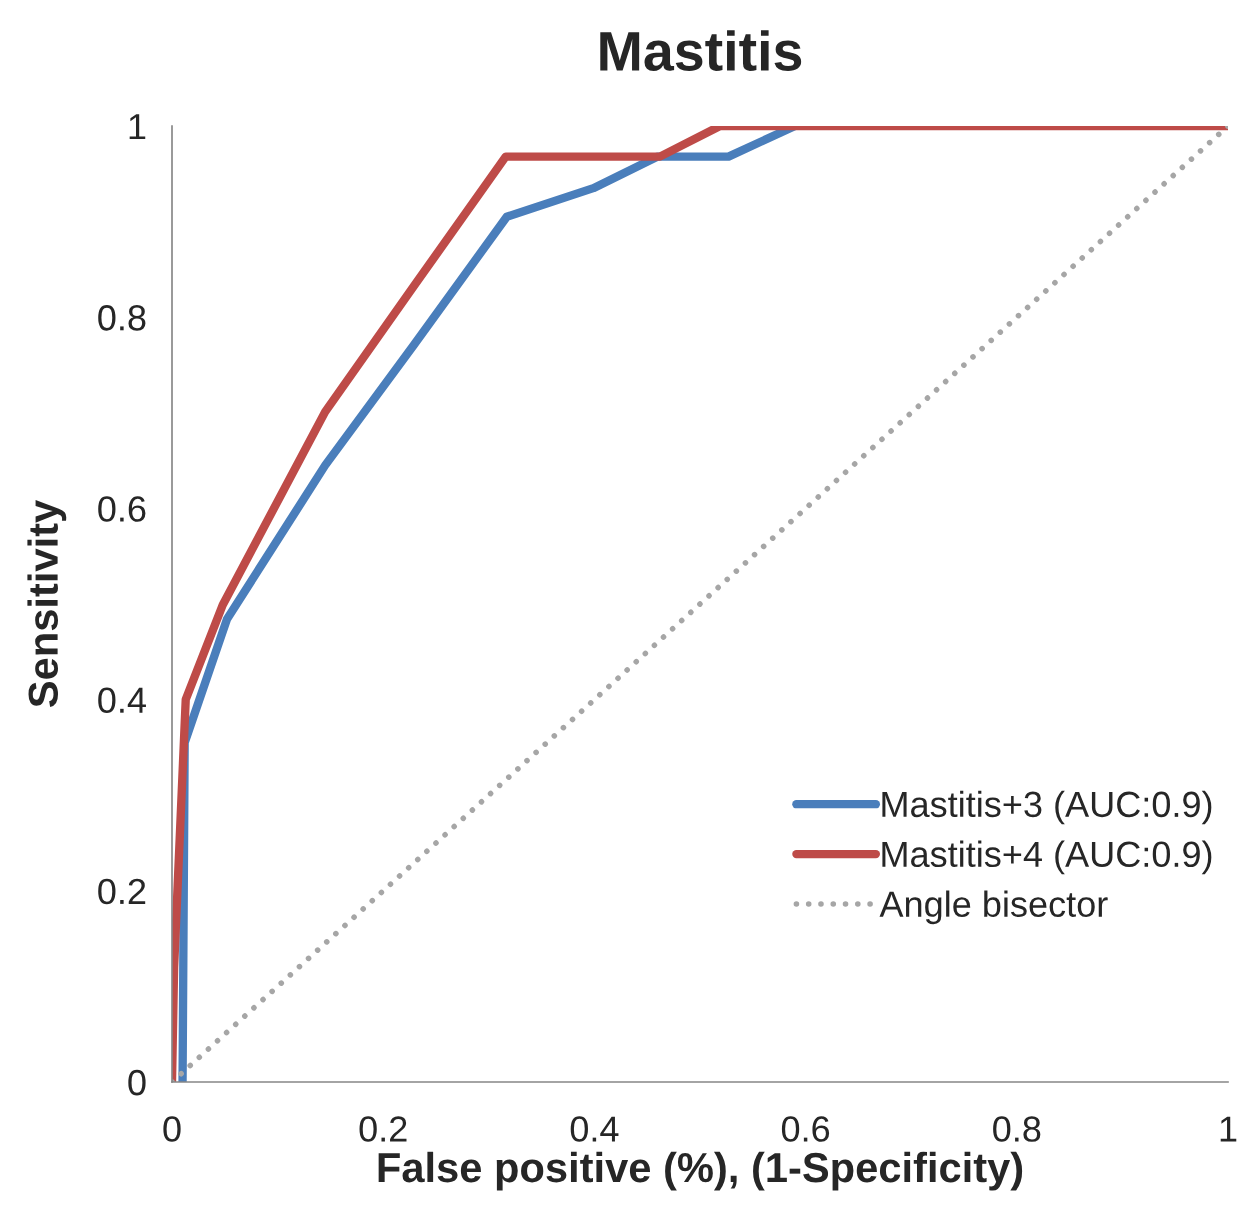 This screenshot has height=1212, width=1238. I want to click on x-tick-label: 0.2, so click(383, 1129).